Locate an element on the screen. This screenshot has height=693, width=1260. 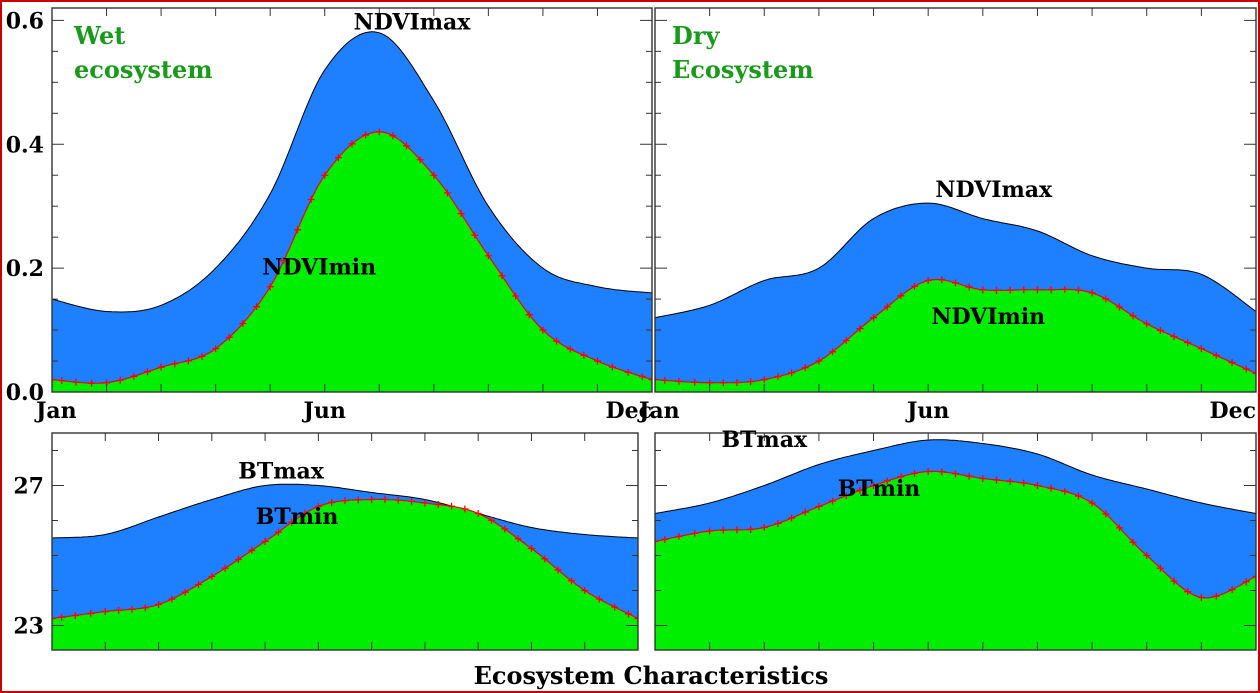
plot-area is located at coordinates (955, 297).